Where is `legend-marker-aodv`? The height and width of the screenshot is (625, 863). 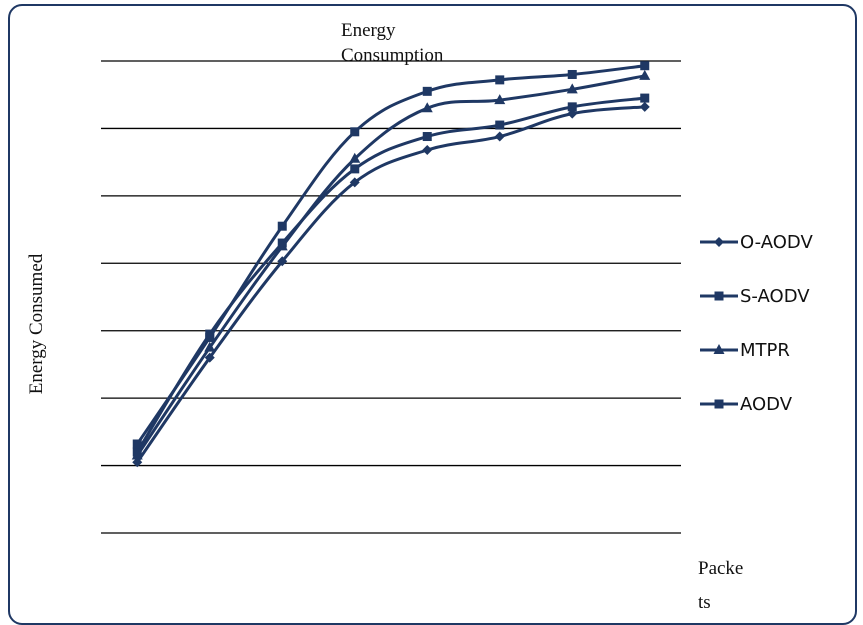
legend-marker-aodv is located at coordinates (719, 404).